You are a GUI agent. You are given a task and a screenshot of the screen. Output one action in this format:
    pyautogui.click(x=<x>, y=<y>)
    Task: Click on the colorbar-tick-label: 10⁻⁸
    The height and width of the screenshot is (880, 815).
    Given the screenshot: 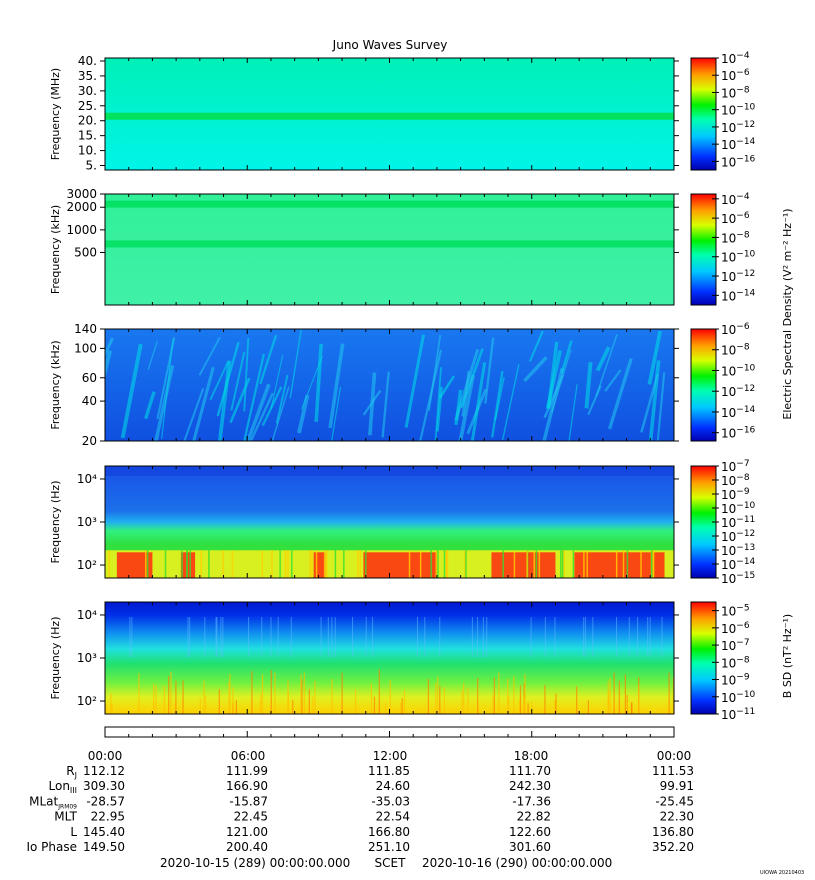 What is the action you would take?
    pyautogui.click(x=735, y=480)
    